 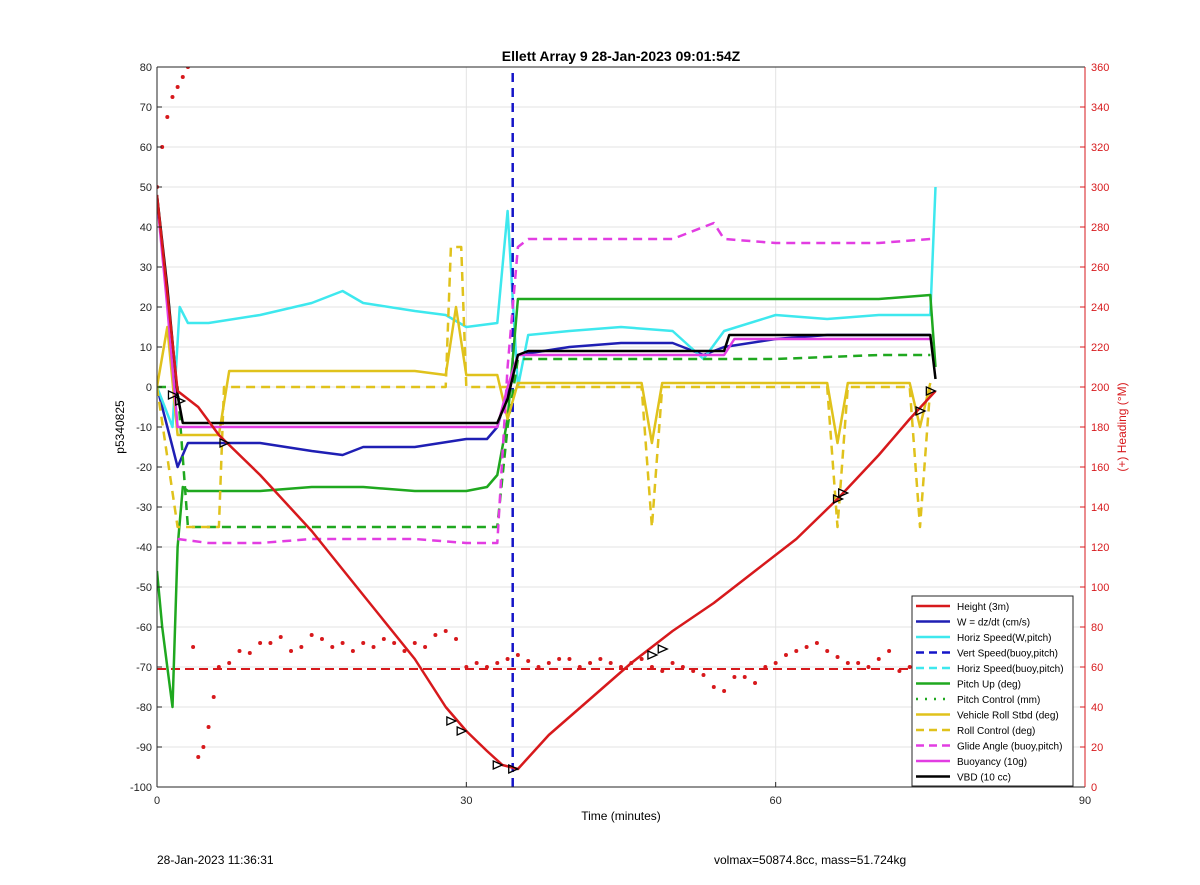 What do you see at coordinates (776, 801) in the screenshot?
I see `x-tick-label: 60` at bounding box center [776, 801].